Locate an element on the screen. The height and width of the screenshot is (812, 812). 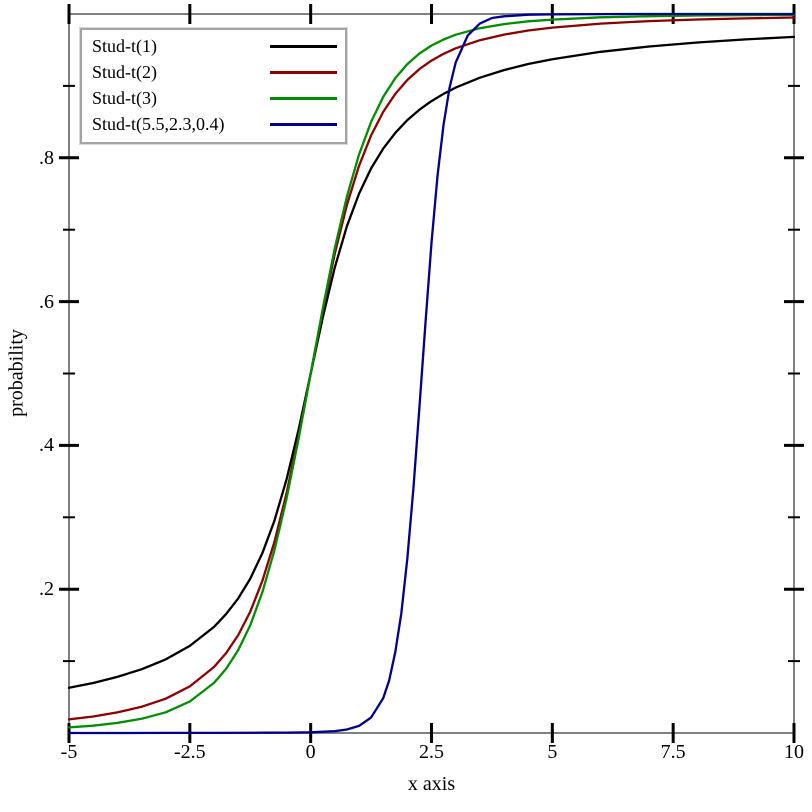
y-tick-label: .6 is located at coordinates (46, 301).